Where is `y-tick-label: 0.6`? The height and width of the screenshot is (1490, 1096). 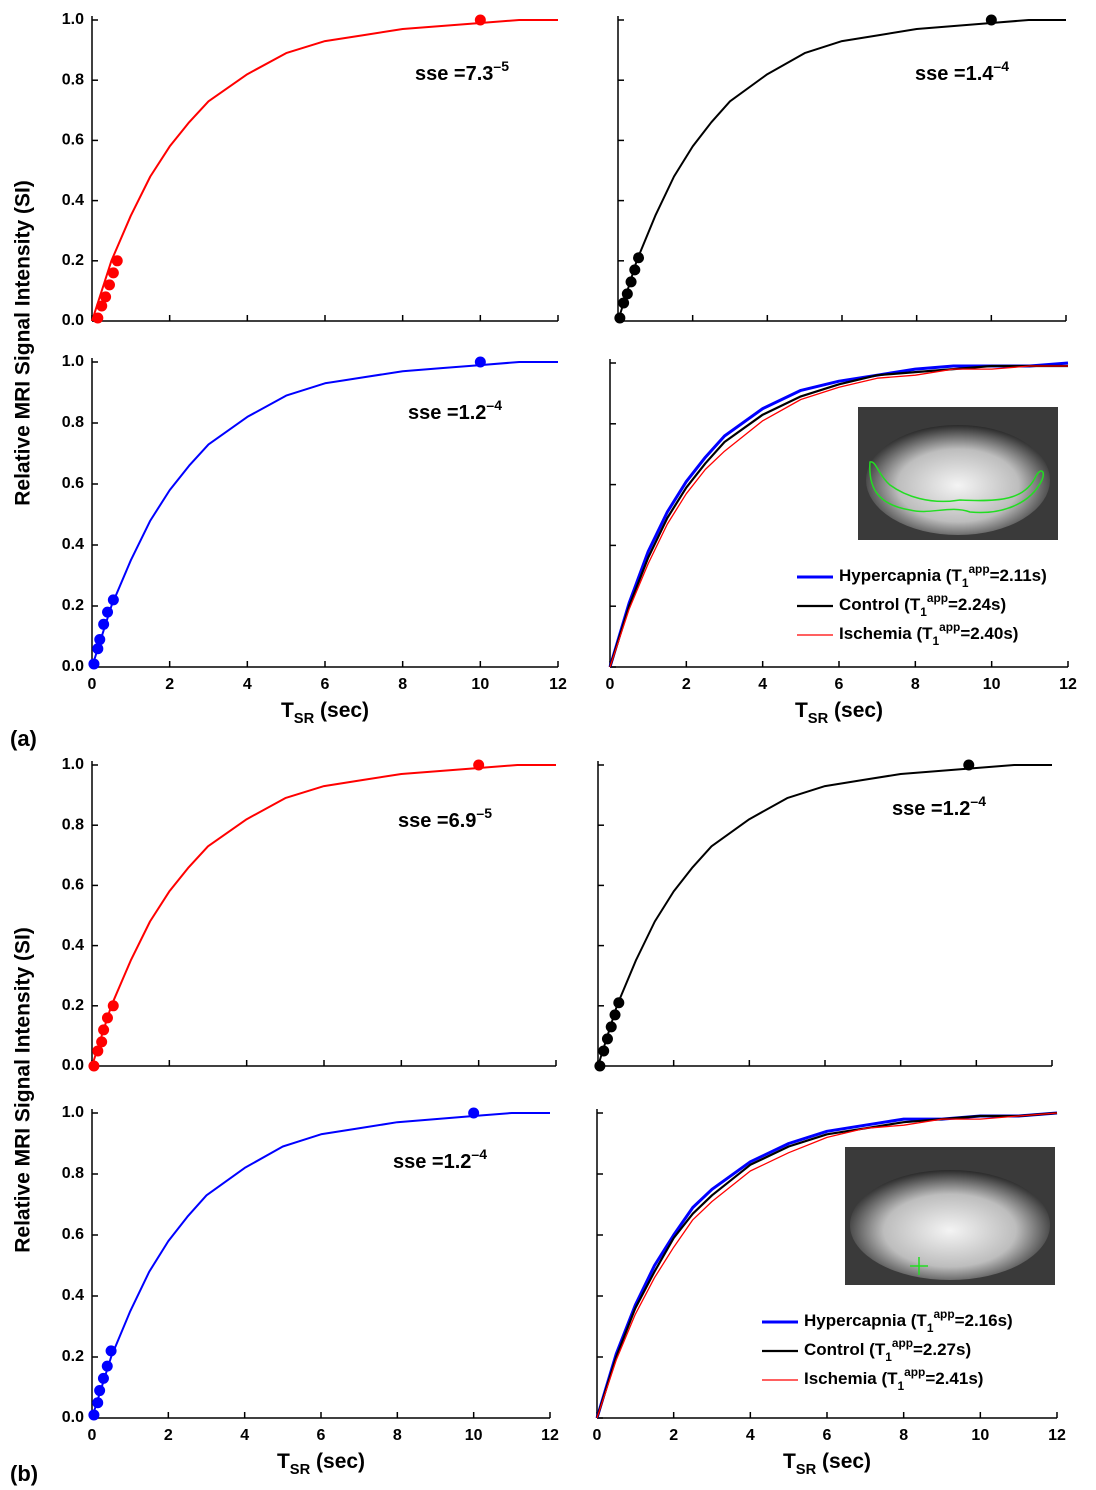
y-tick-label: 0.6 is located at coordinates (73, 140).